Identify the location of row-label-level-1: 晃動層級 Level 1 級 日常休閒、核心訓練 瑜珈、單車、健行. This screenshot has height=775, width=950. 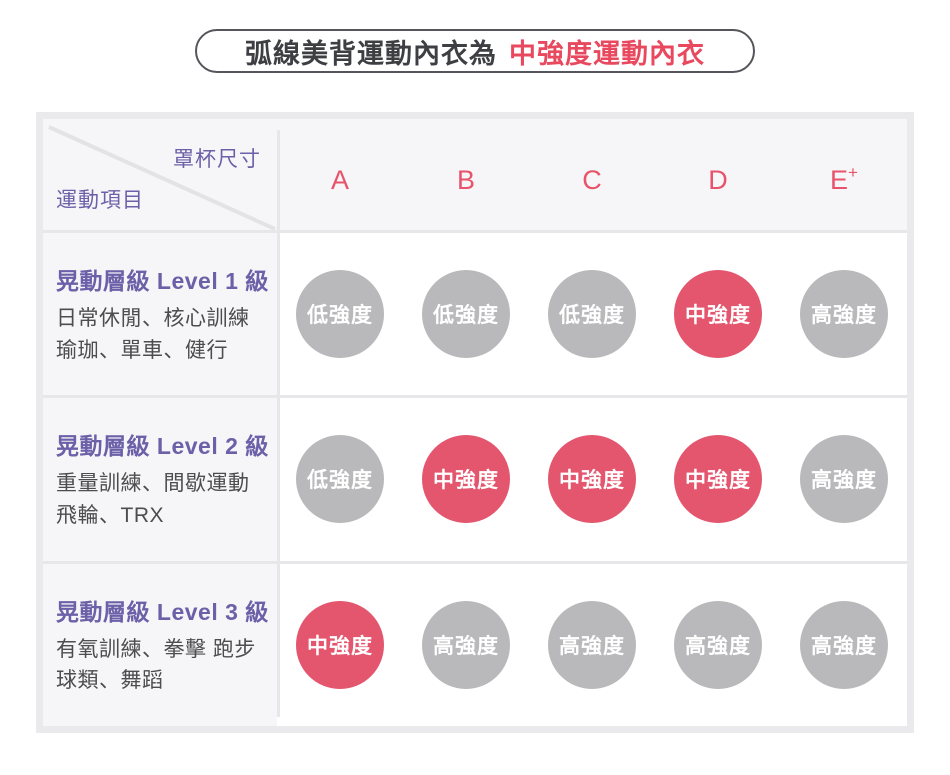
(160, 314).